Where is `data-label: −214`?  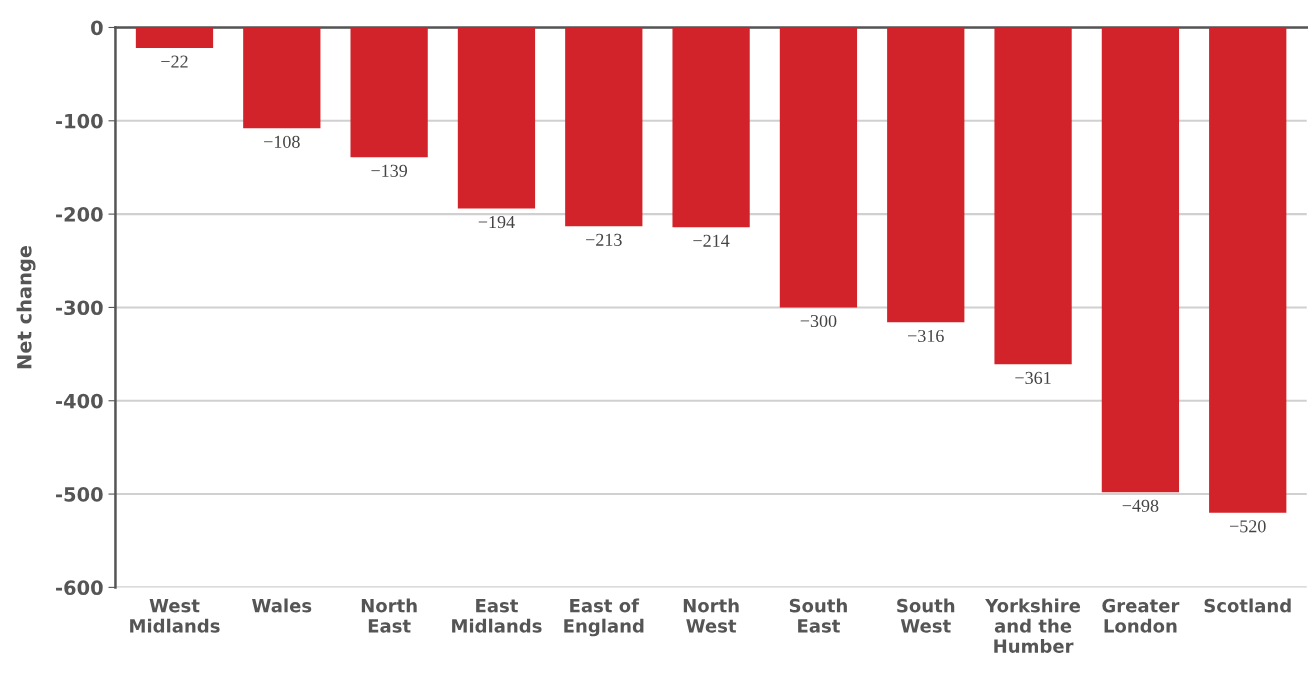 data-label: −214 is located at coordinates (711, 240).